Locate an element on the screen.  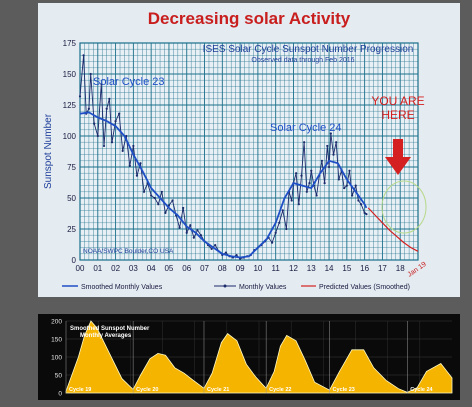
y-tick-label: 125 is located at coordinates (70, 105).